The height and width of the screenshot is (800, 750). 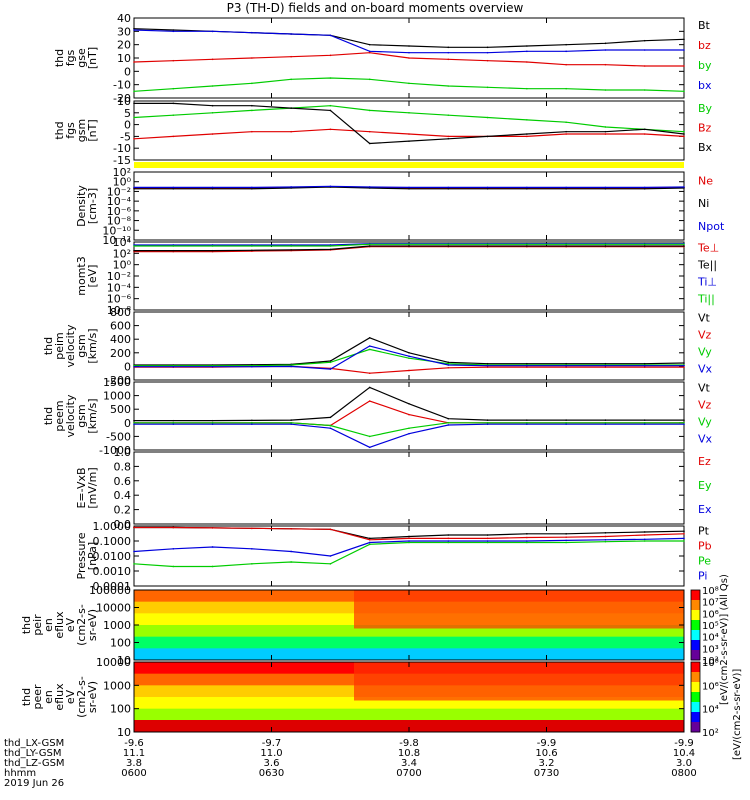 I want to click on orbit-value: 3.6, so click(x=272, y=763).